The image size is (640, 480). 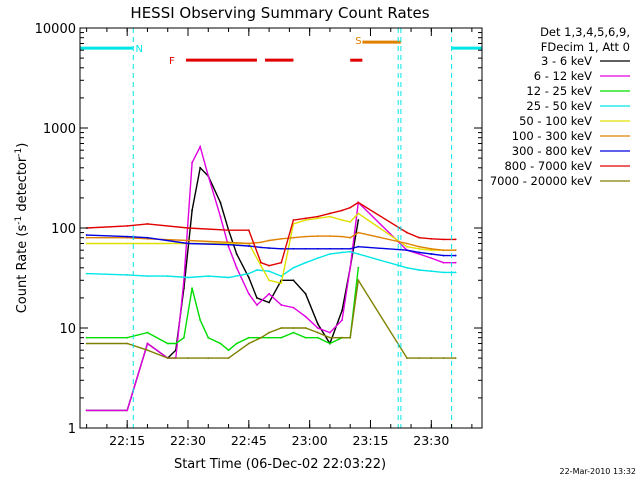 I want to click on chart-title: HESSI Observing Summary Count Rates, so click(x=279, y=13).